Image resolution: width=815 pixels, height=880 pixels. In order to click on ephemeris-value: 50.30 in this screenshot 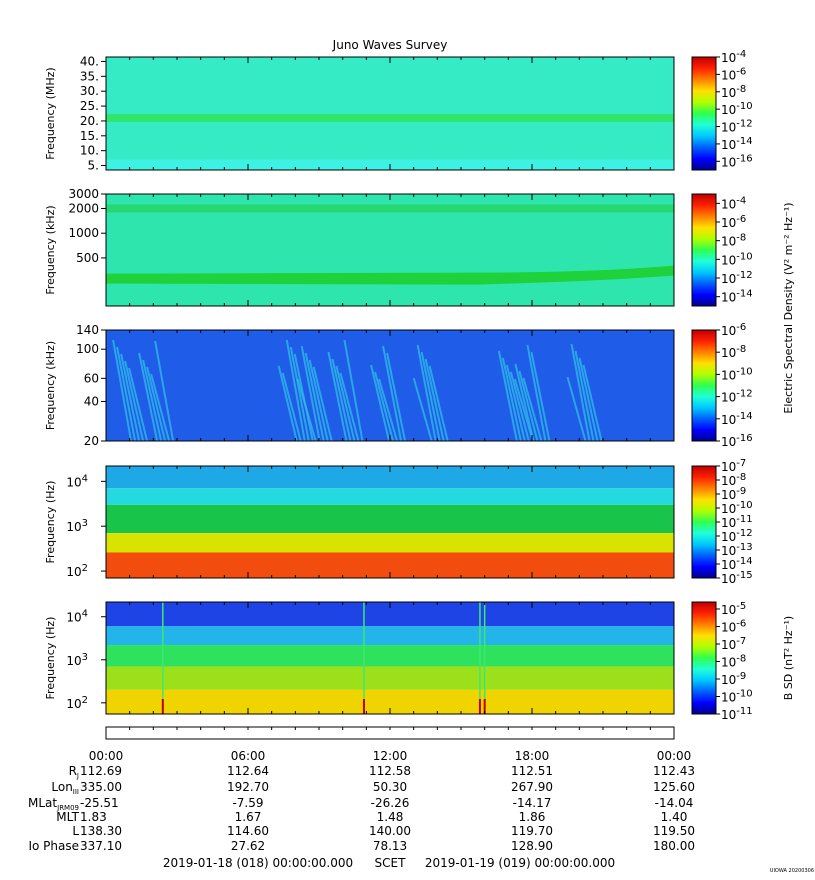, I will do `click(390, 787)`.